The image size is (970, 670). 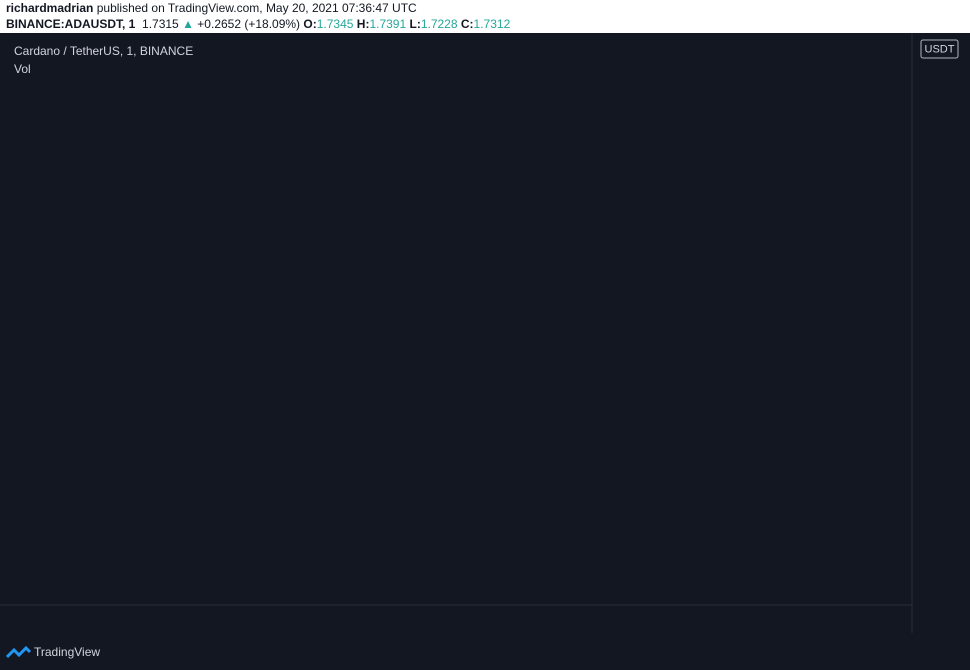 I want to click on author: richardmadrian, so click(x=50, y=8).